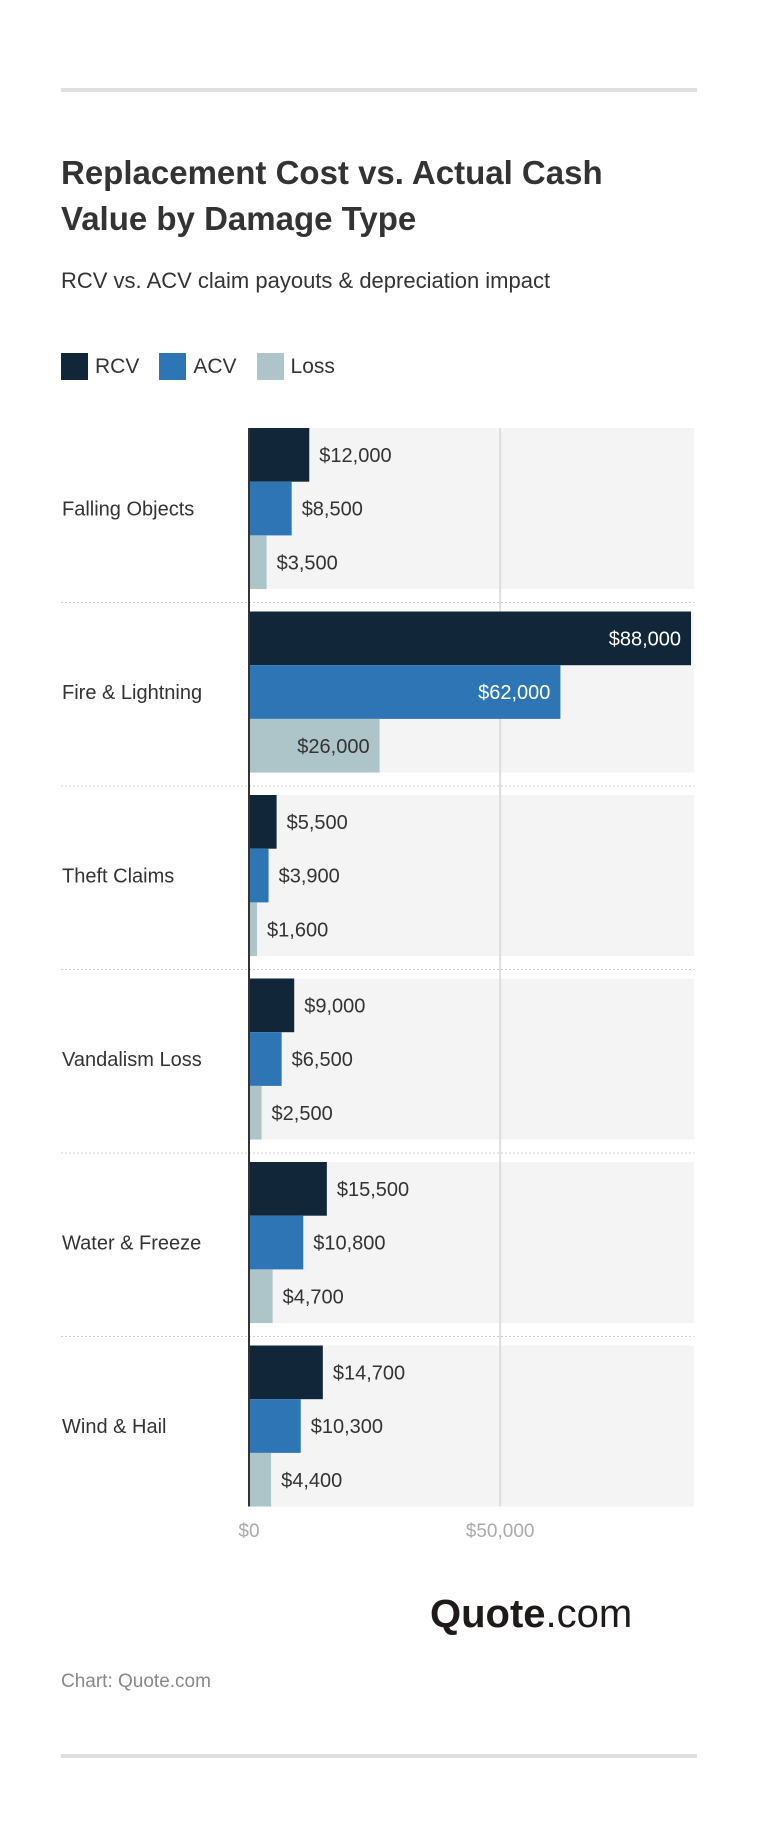  I want to click on legend-item-loss: Loss, so click(295, 366).